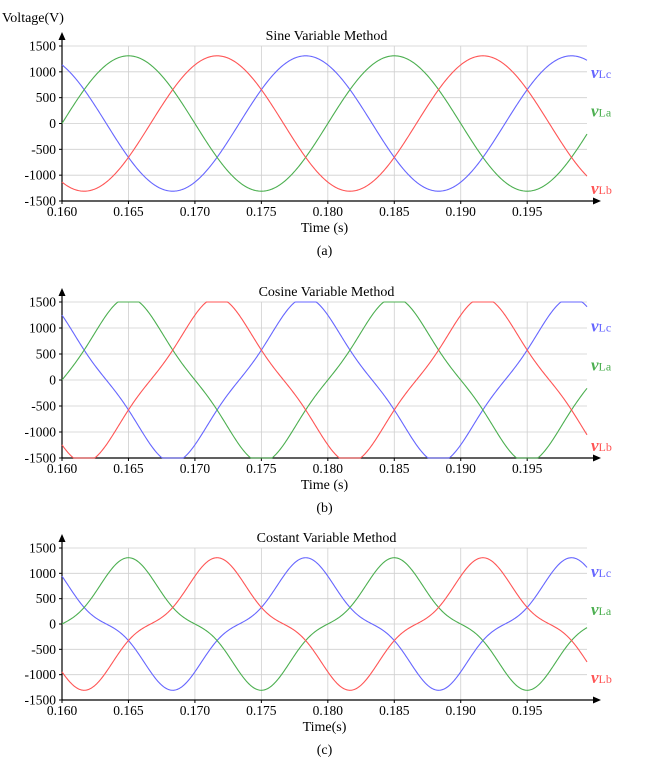  What do you see at coordinates (325, 251) in the screenshot?
I see `panel-caption: (a)` at bounding box center [325, 251].